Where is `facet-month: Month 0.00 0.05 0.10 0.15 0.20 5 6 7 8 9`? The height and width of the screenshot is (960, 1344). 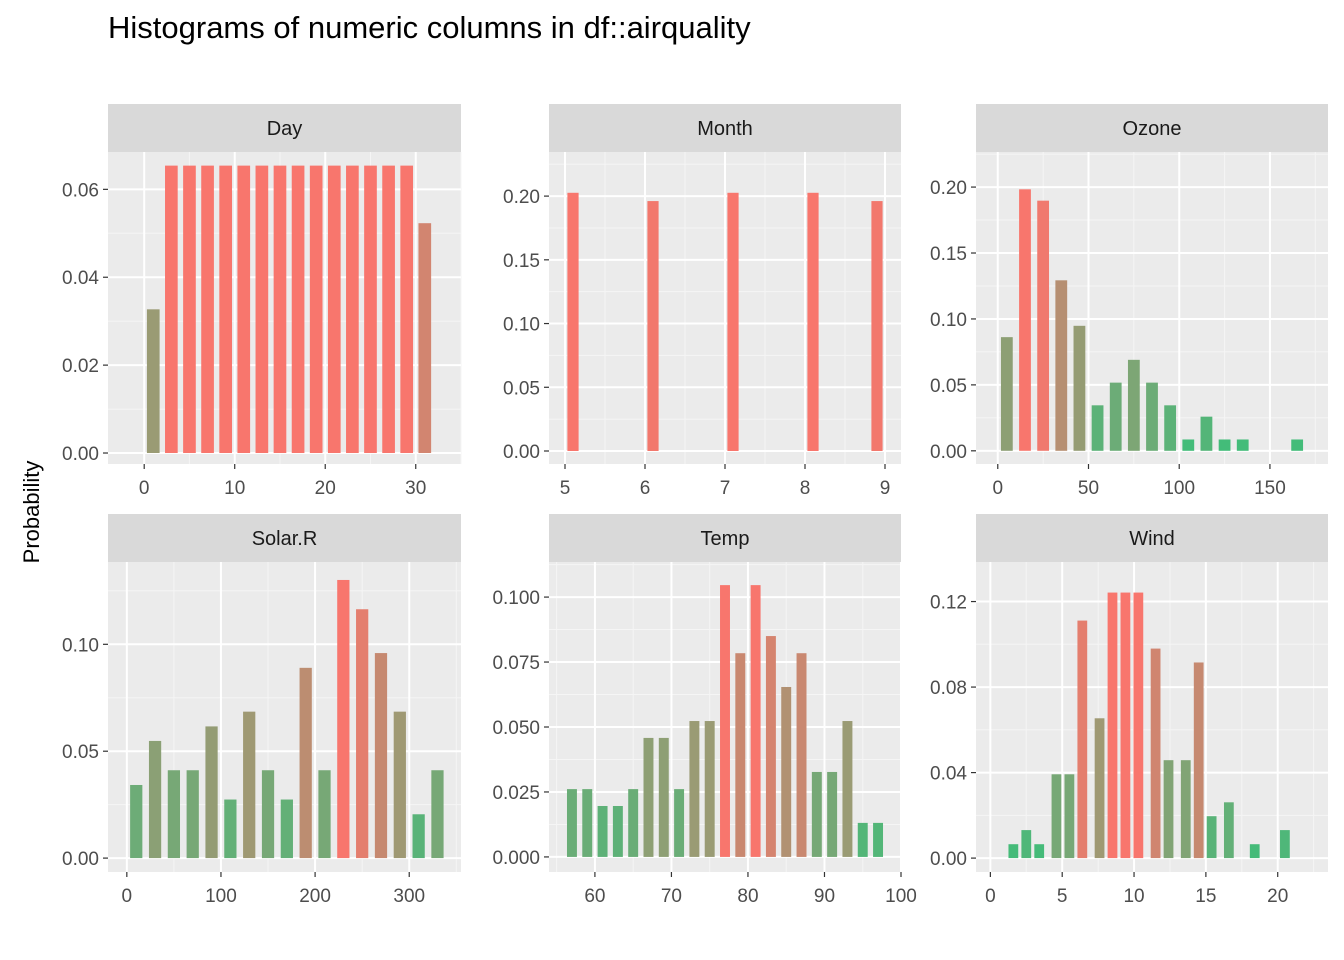 facet-month: Month 0.00 0.05 0.10 0.15 0.20 5 6 7 8 9 is located at coordinates (702, 301).